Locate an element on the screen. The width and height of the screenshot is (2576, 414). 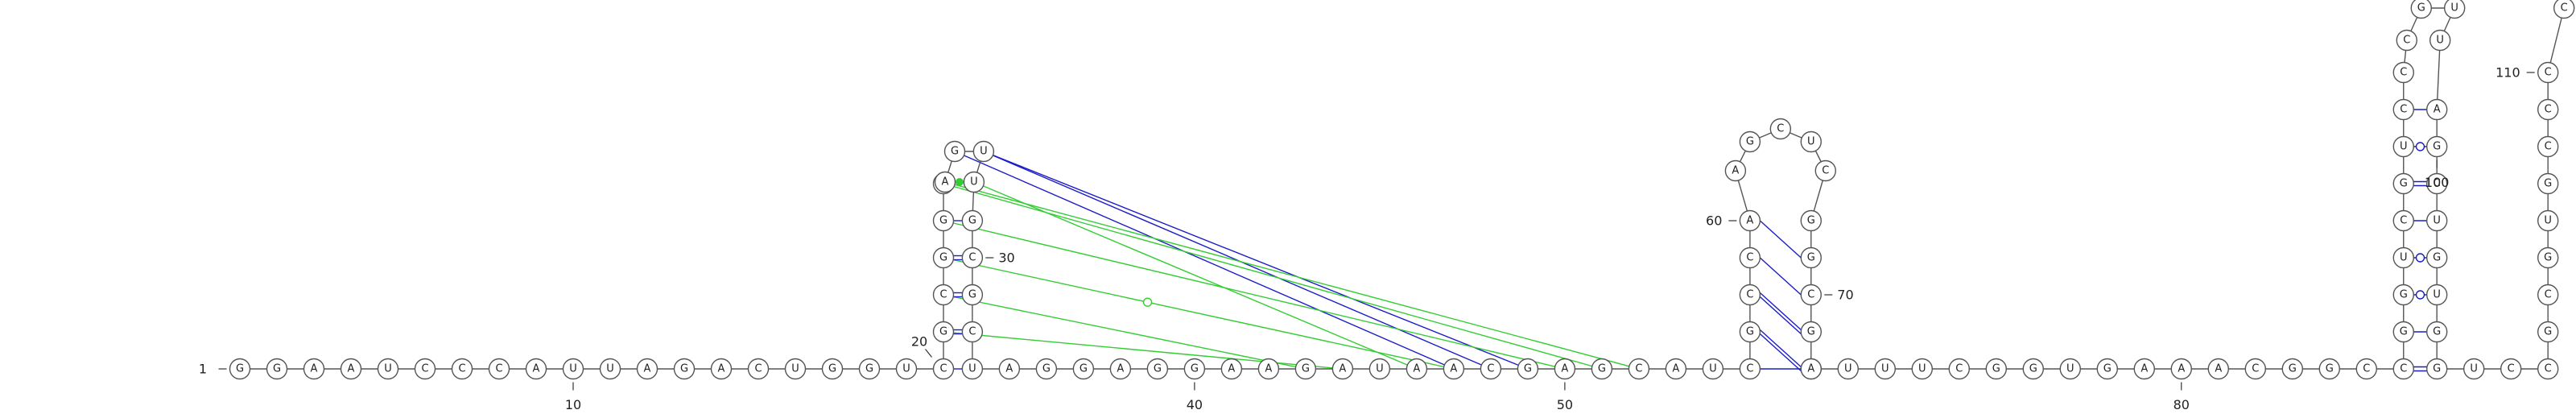
nucleotide-number-label: 60 is located at coordinates (1714, 221).